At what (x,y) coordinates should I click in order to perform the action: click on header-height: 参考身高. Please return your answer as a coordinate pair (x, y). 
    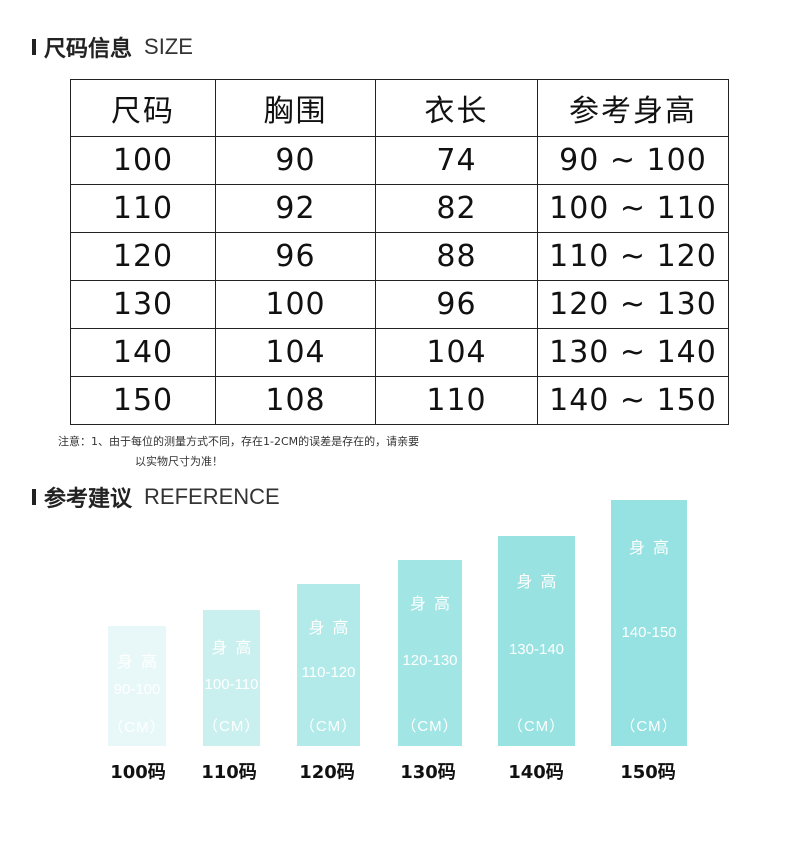
    Looking at the image, I should click on (633, 108).